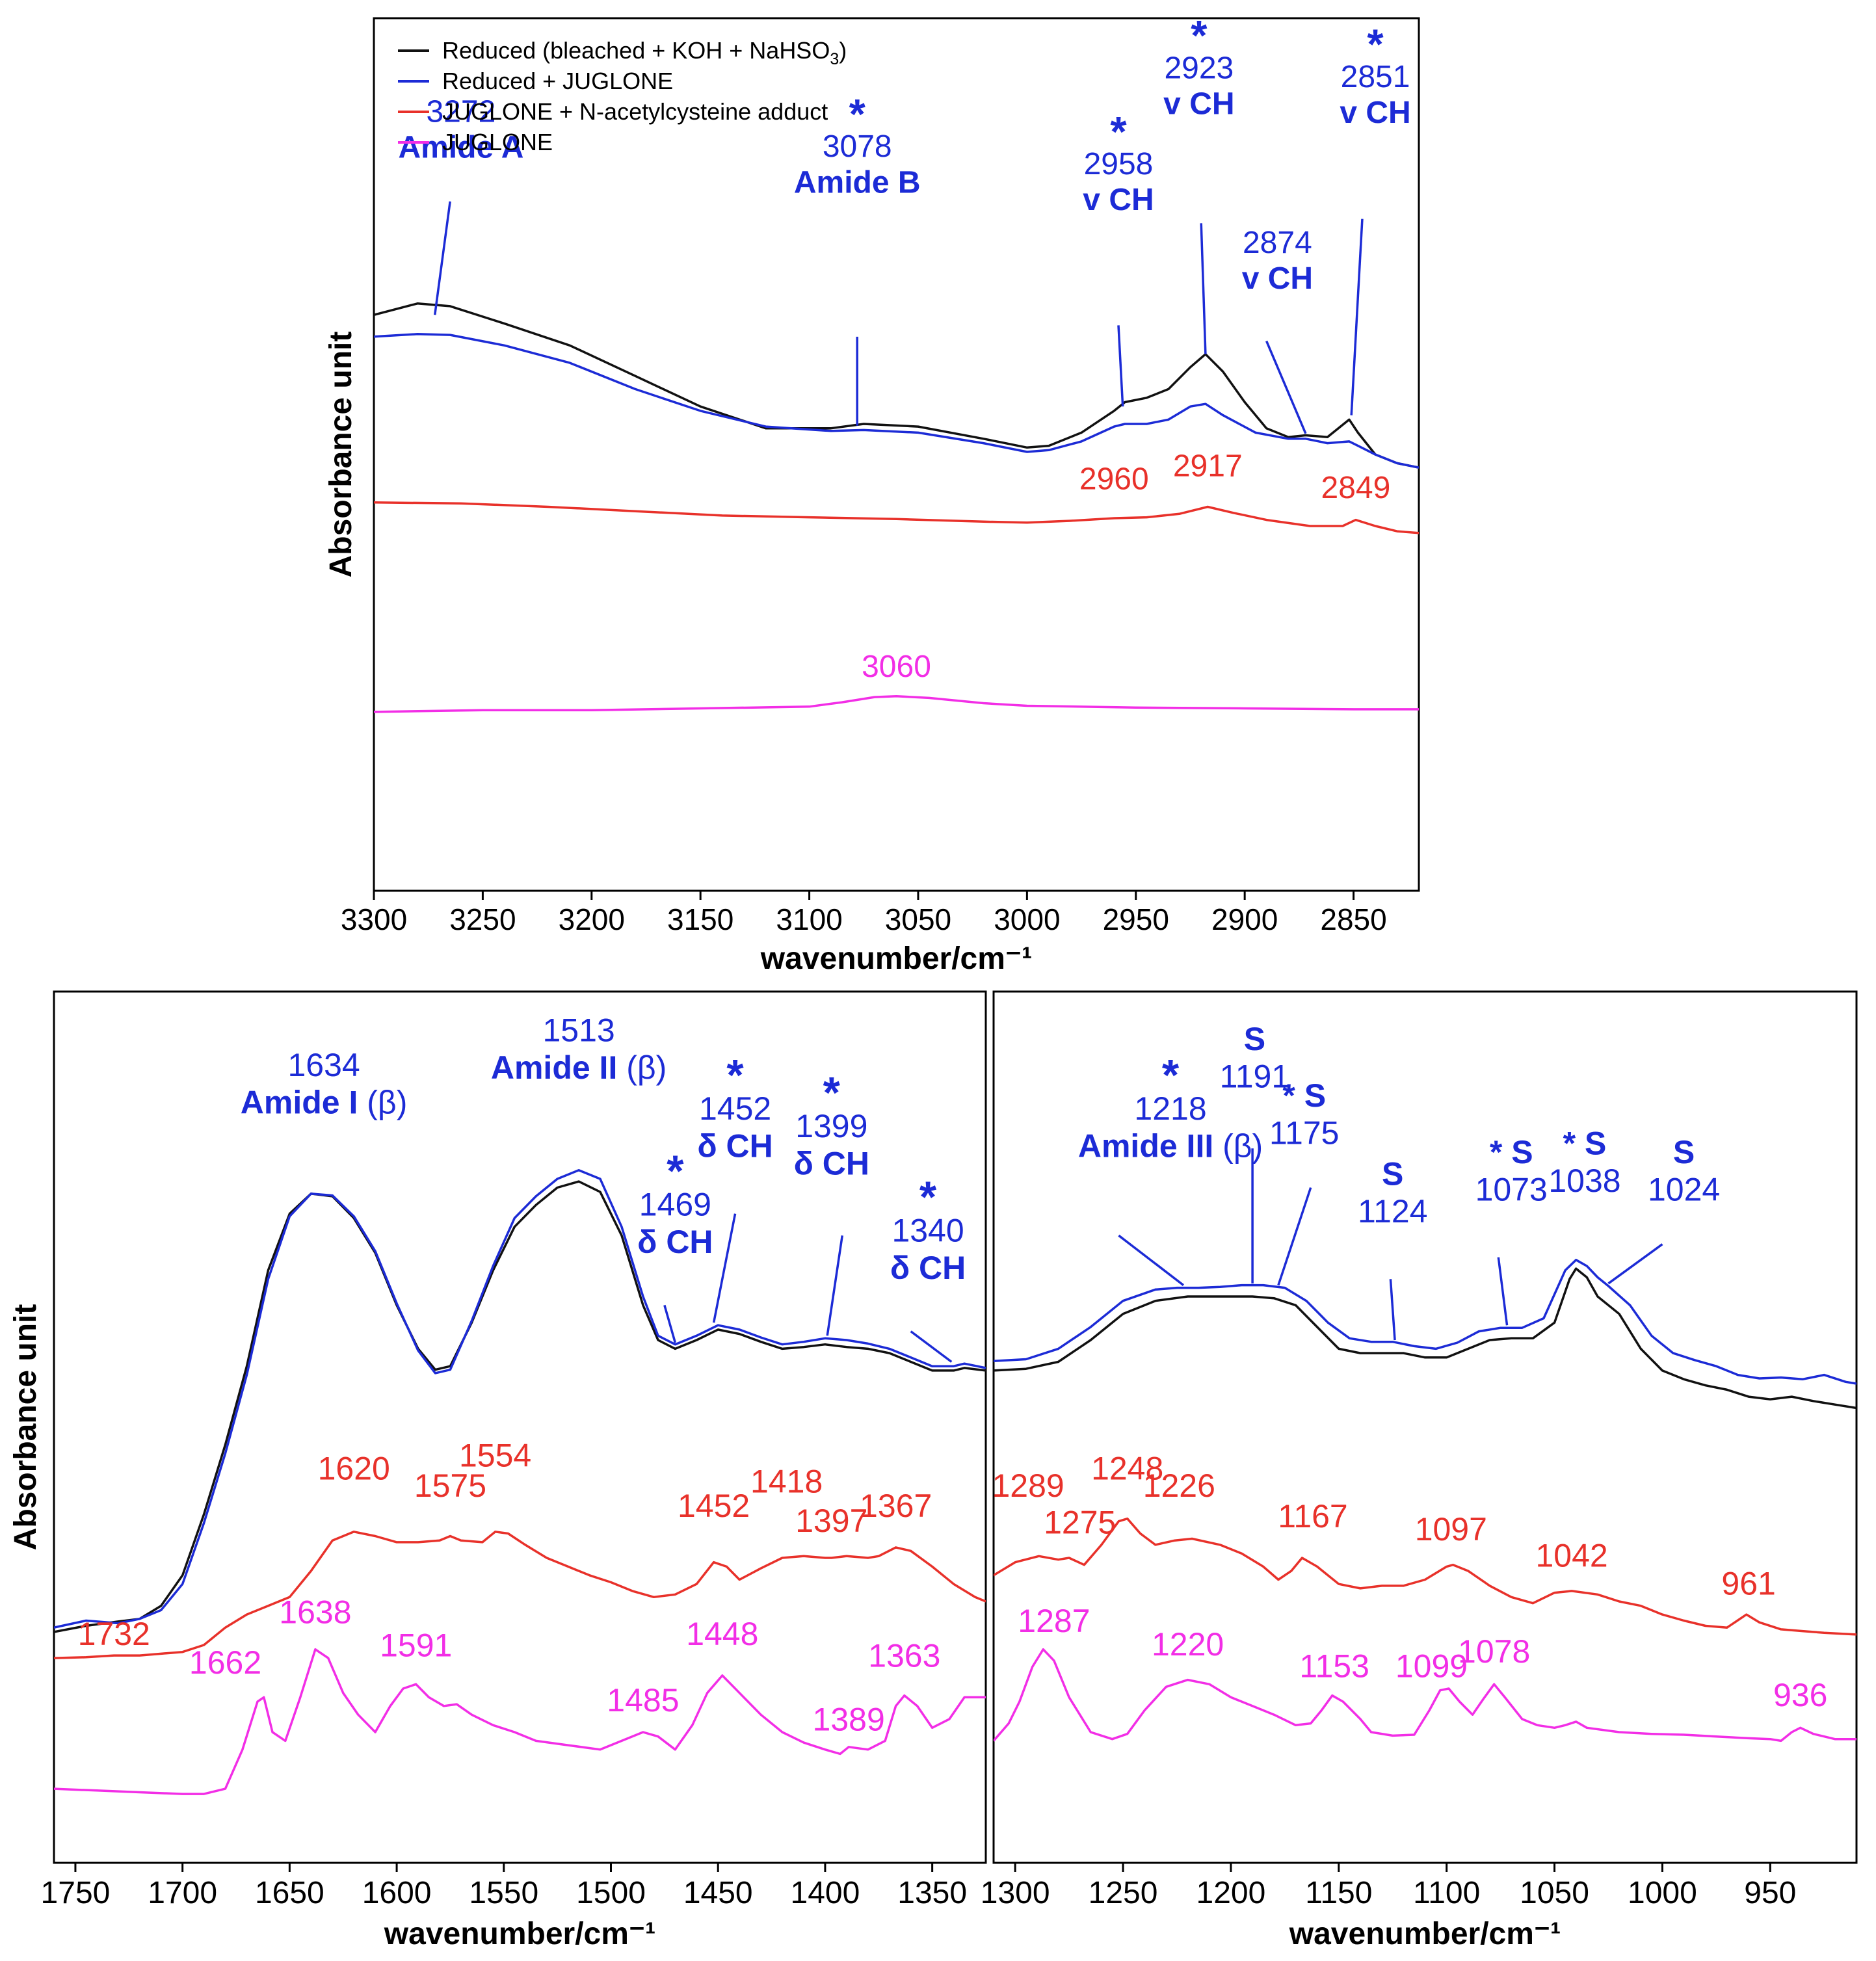  What do you see at coordinates (675, 1242) in the screenshot?
I see `peak-mark: δ CH` at bounding box center [675, 1242].